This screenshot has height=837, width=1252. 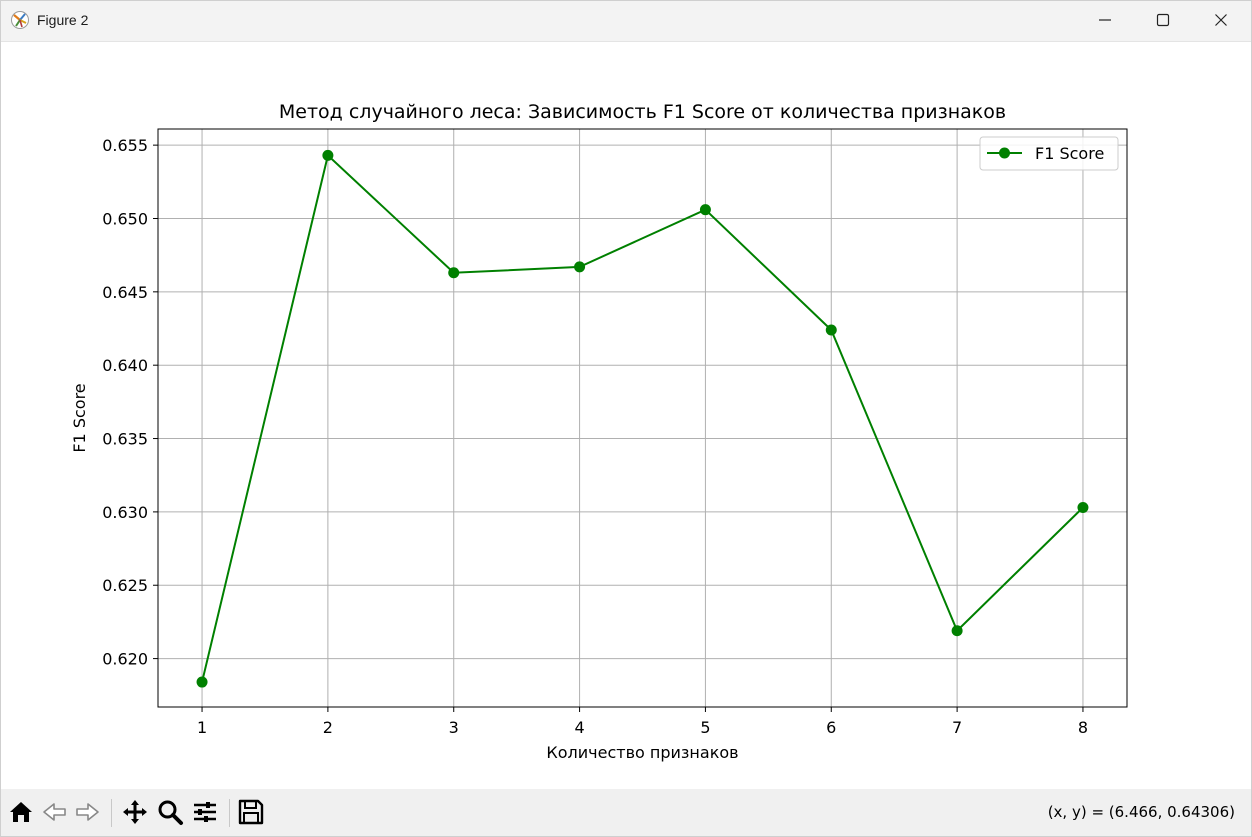 I want to click on legend-box, so click(x=1049, y=153).